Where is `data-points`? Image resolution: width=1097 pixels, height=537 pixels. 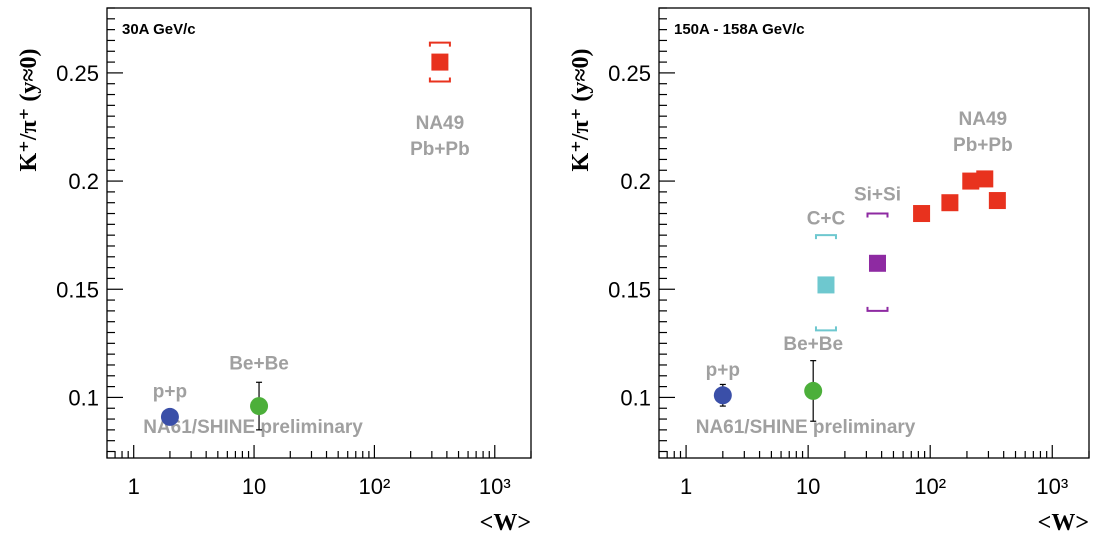 data-points is located at coordinates (859, 296).